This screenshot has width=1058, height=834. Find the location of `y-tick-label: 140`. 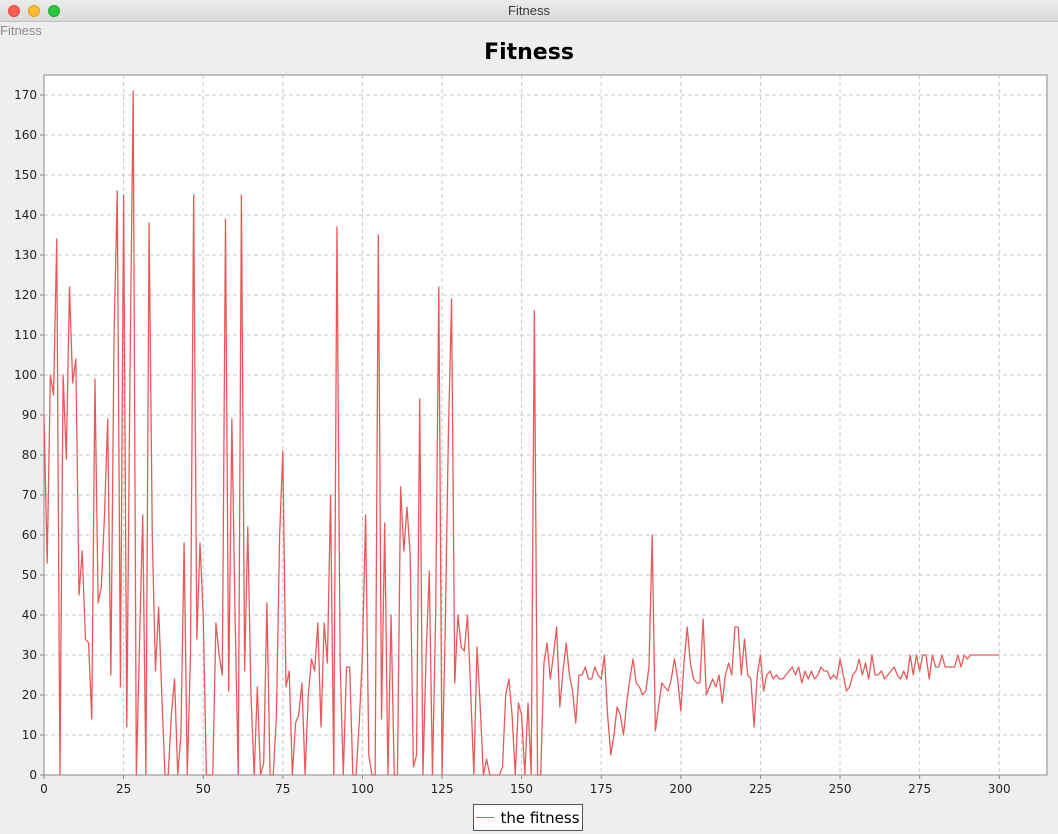

y-tick-label: 140 is located at coordinates (25, 215).